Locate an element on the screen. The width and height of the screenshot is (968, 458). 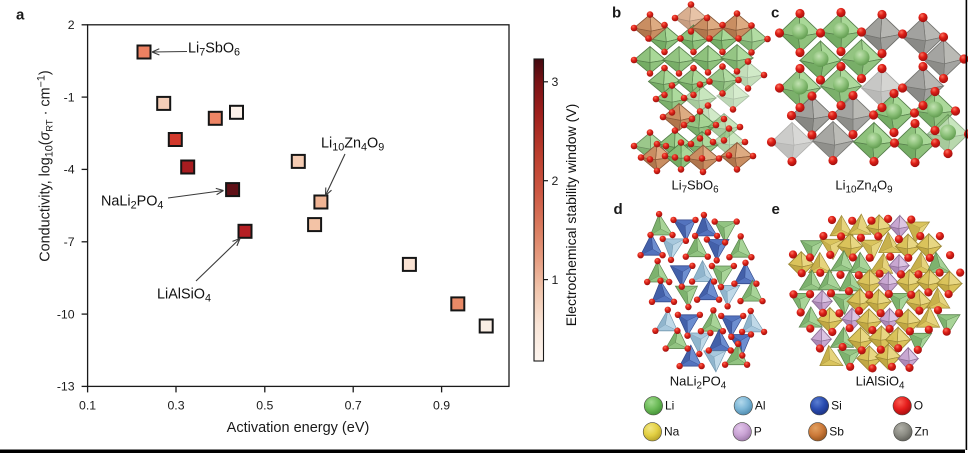
svg-text: 0.5 is located at coordinates (264, 405).